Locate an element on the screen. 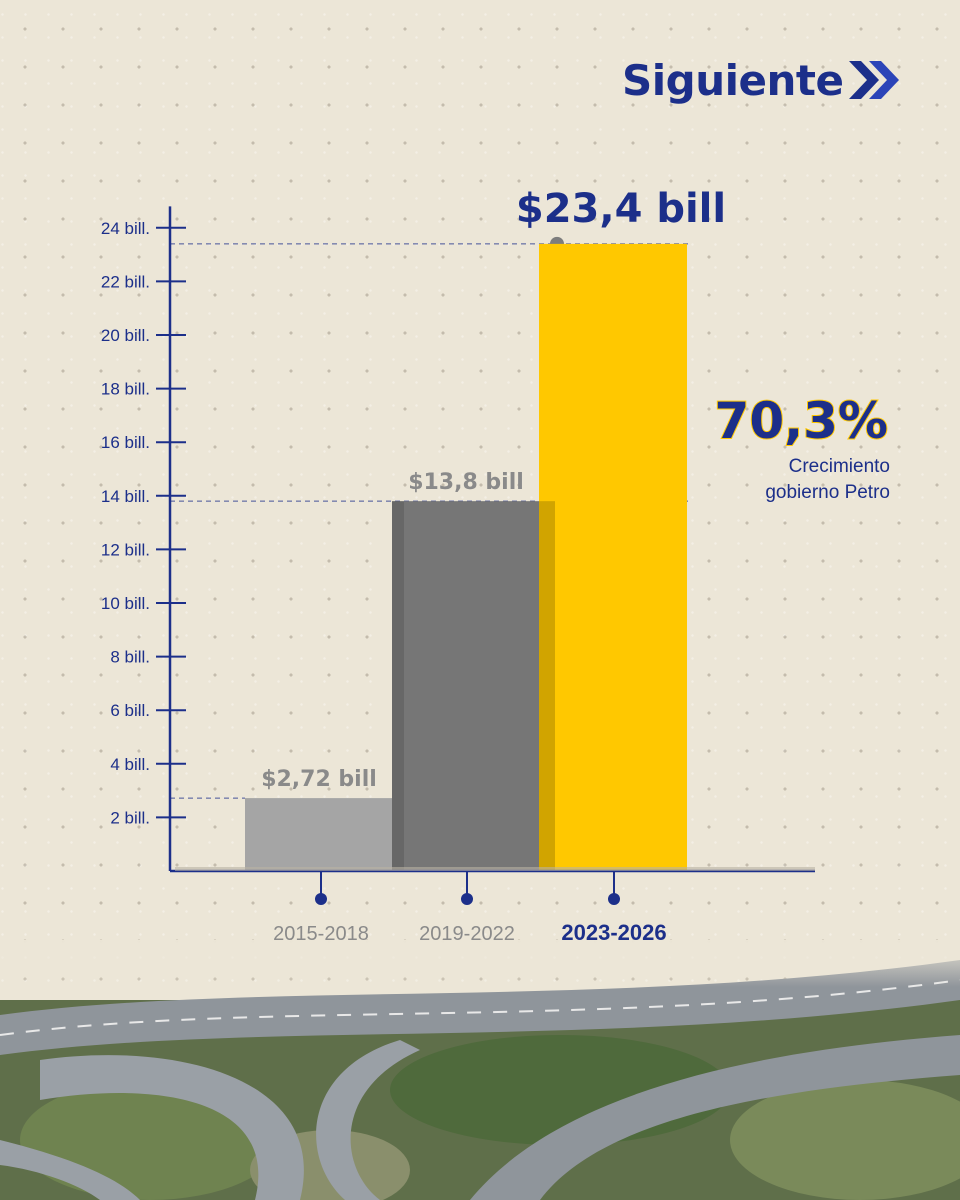 This screenshot has height=1200, width=960. y-tick-label: 24 bill. is located at coordinates (125, 228).